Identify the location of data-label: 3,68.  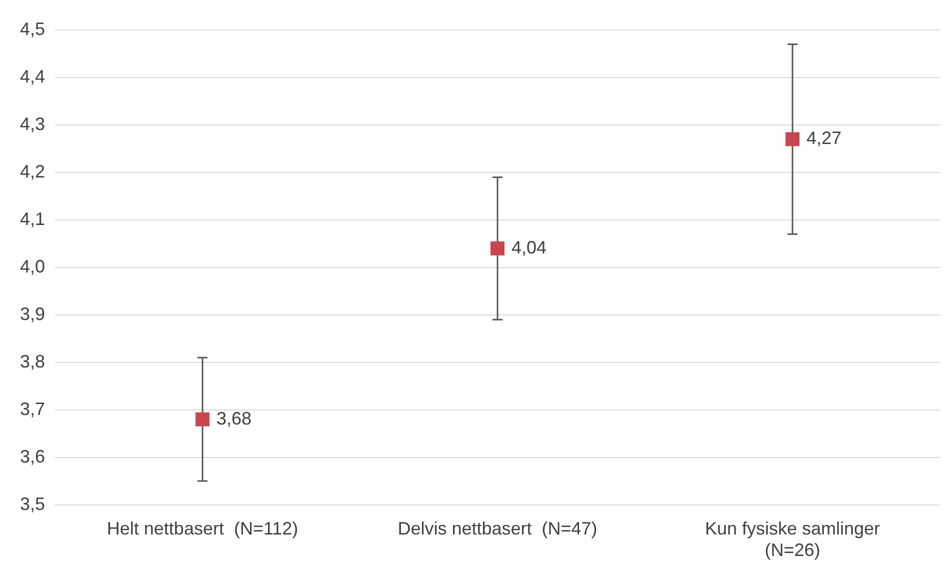
(234, 418).